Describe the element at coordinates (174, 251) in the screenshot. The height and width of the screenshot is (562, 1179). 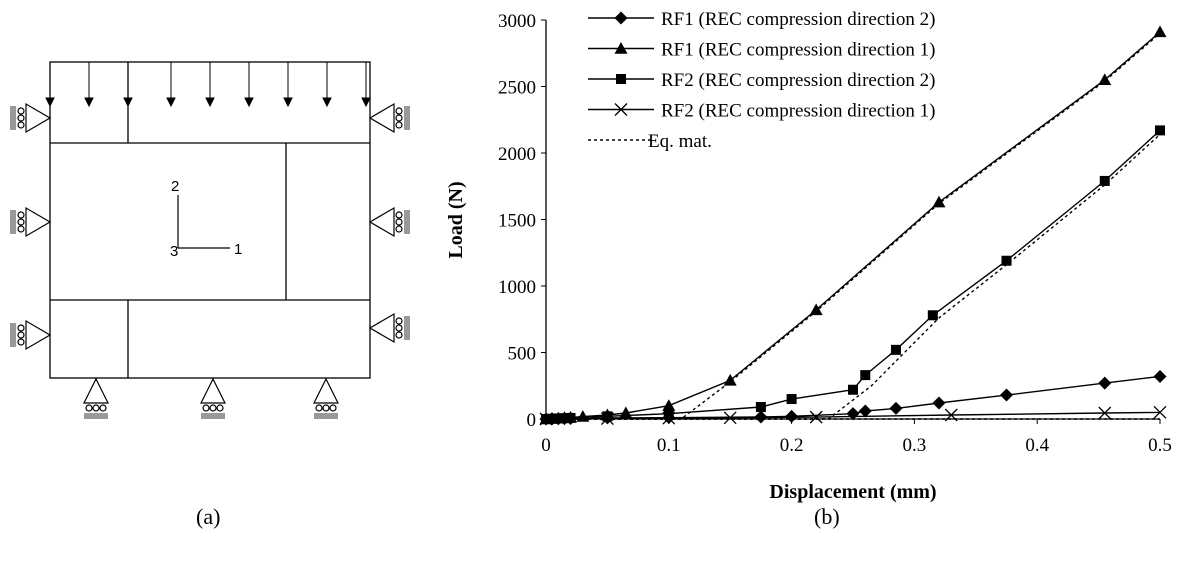
I see `axis-3-label: 3` at that location.